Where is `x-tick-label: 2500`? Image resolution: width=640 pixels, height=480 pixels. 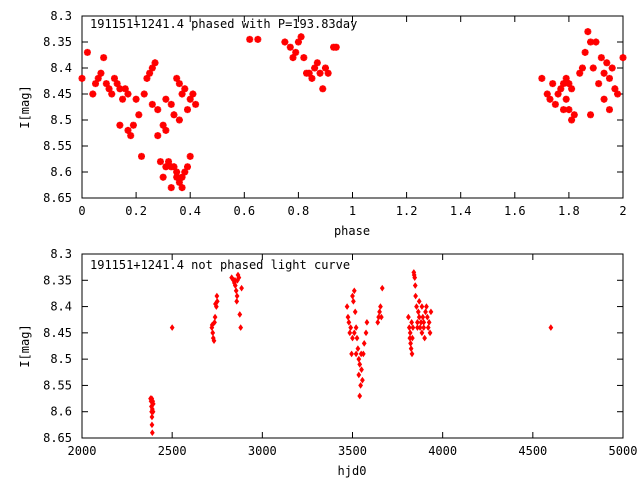 x-tick-label: 2500 is located at coordinates (172, 451).